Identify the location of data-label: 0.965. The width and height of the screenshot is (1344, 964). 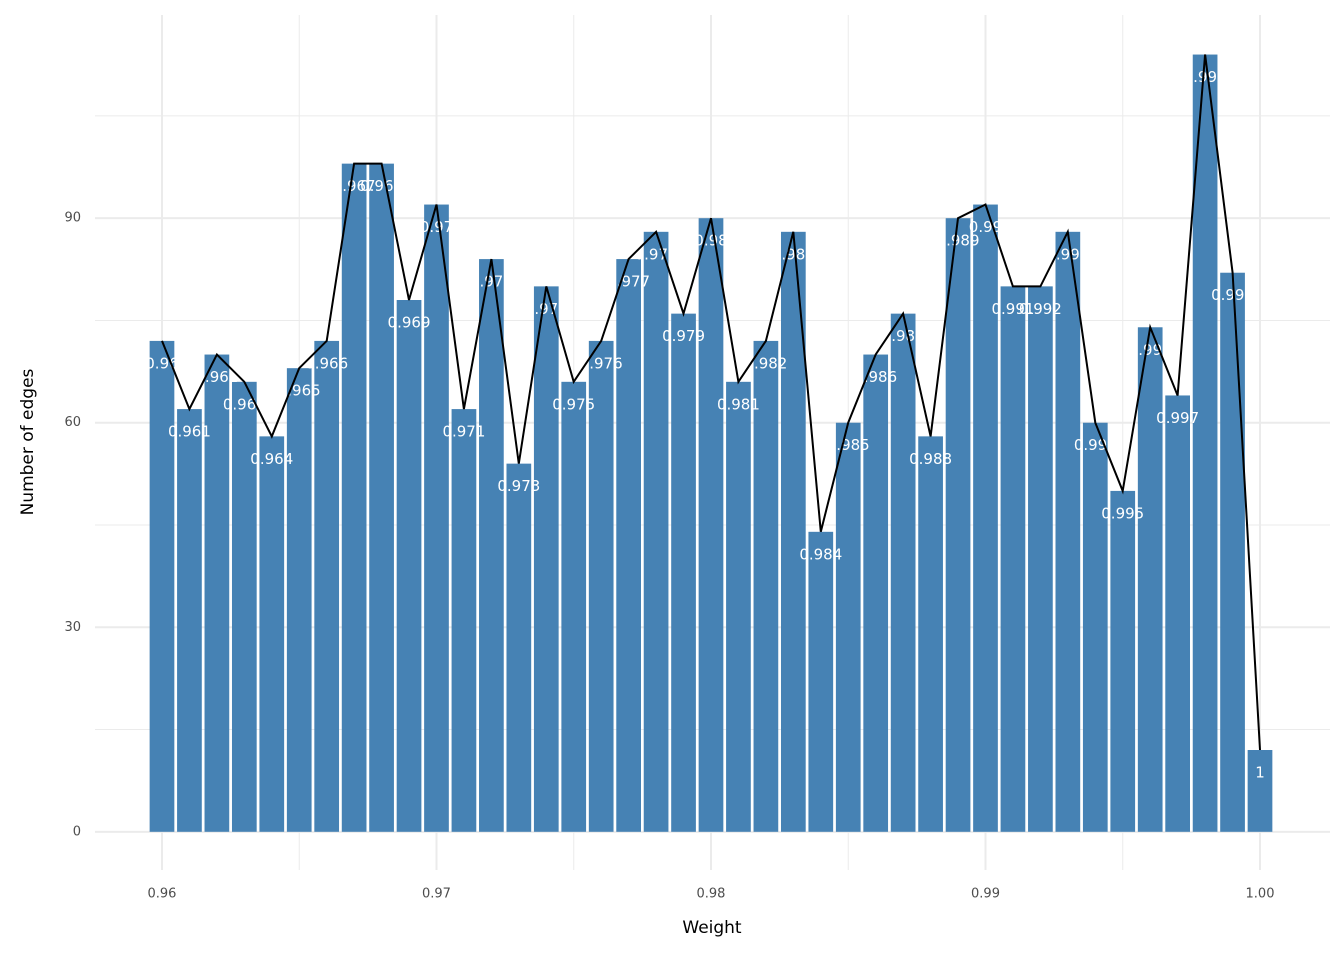
(299, 391).